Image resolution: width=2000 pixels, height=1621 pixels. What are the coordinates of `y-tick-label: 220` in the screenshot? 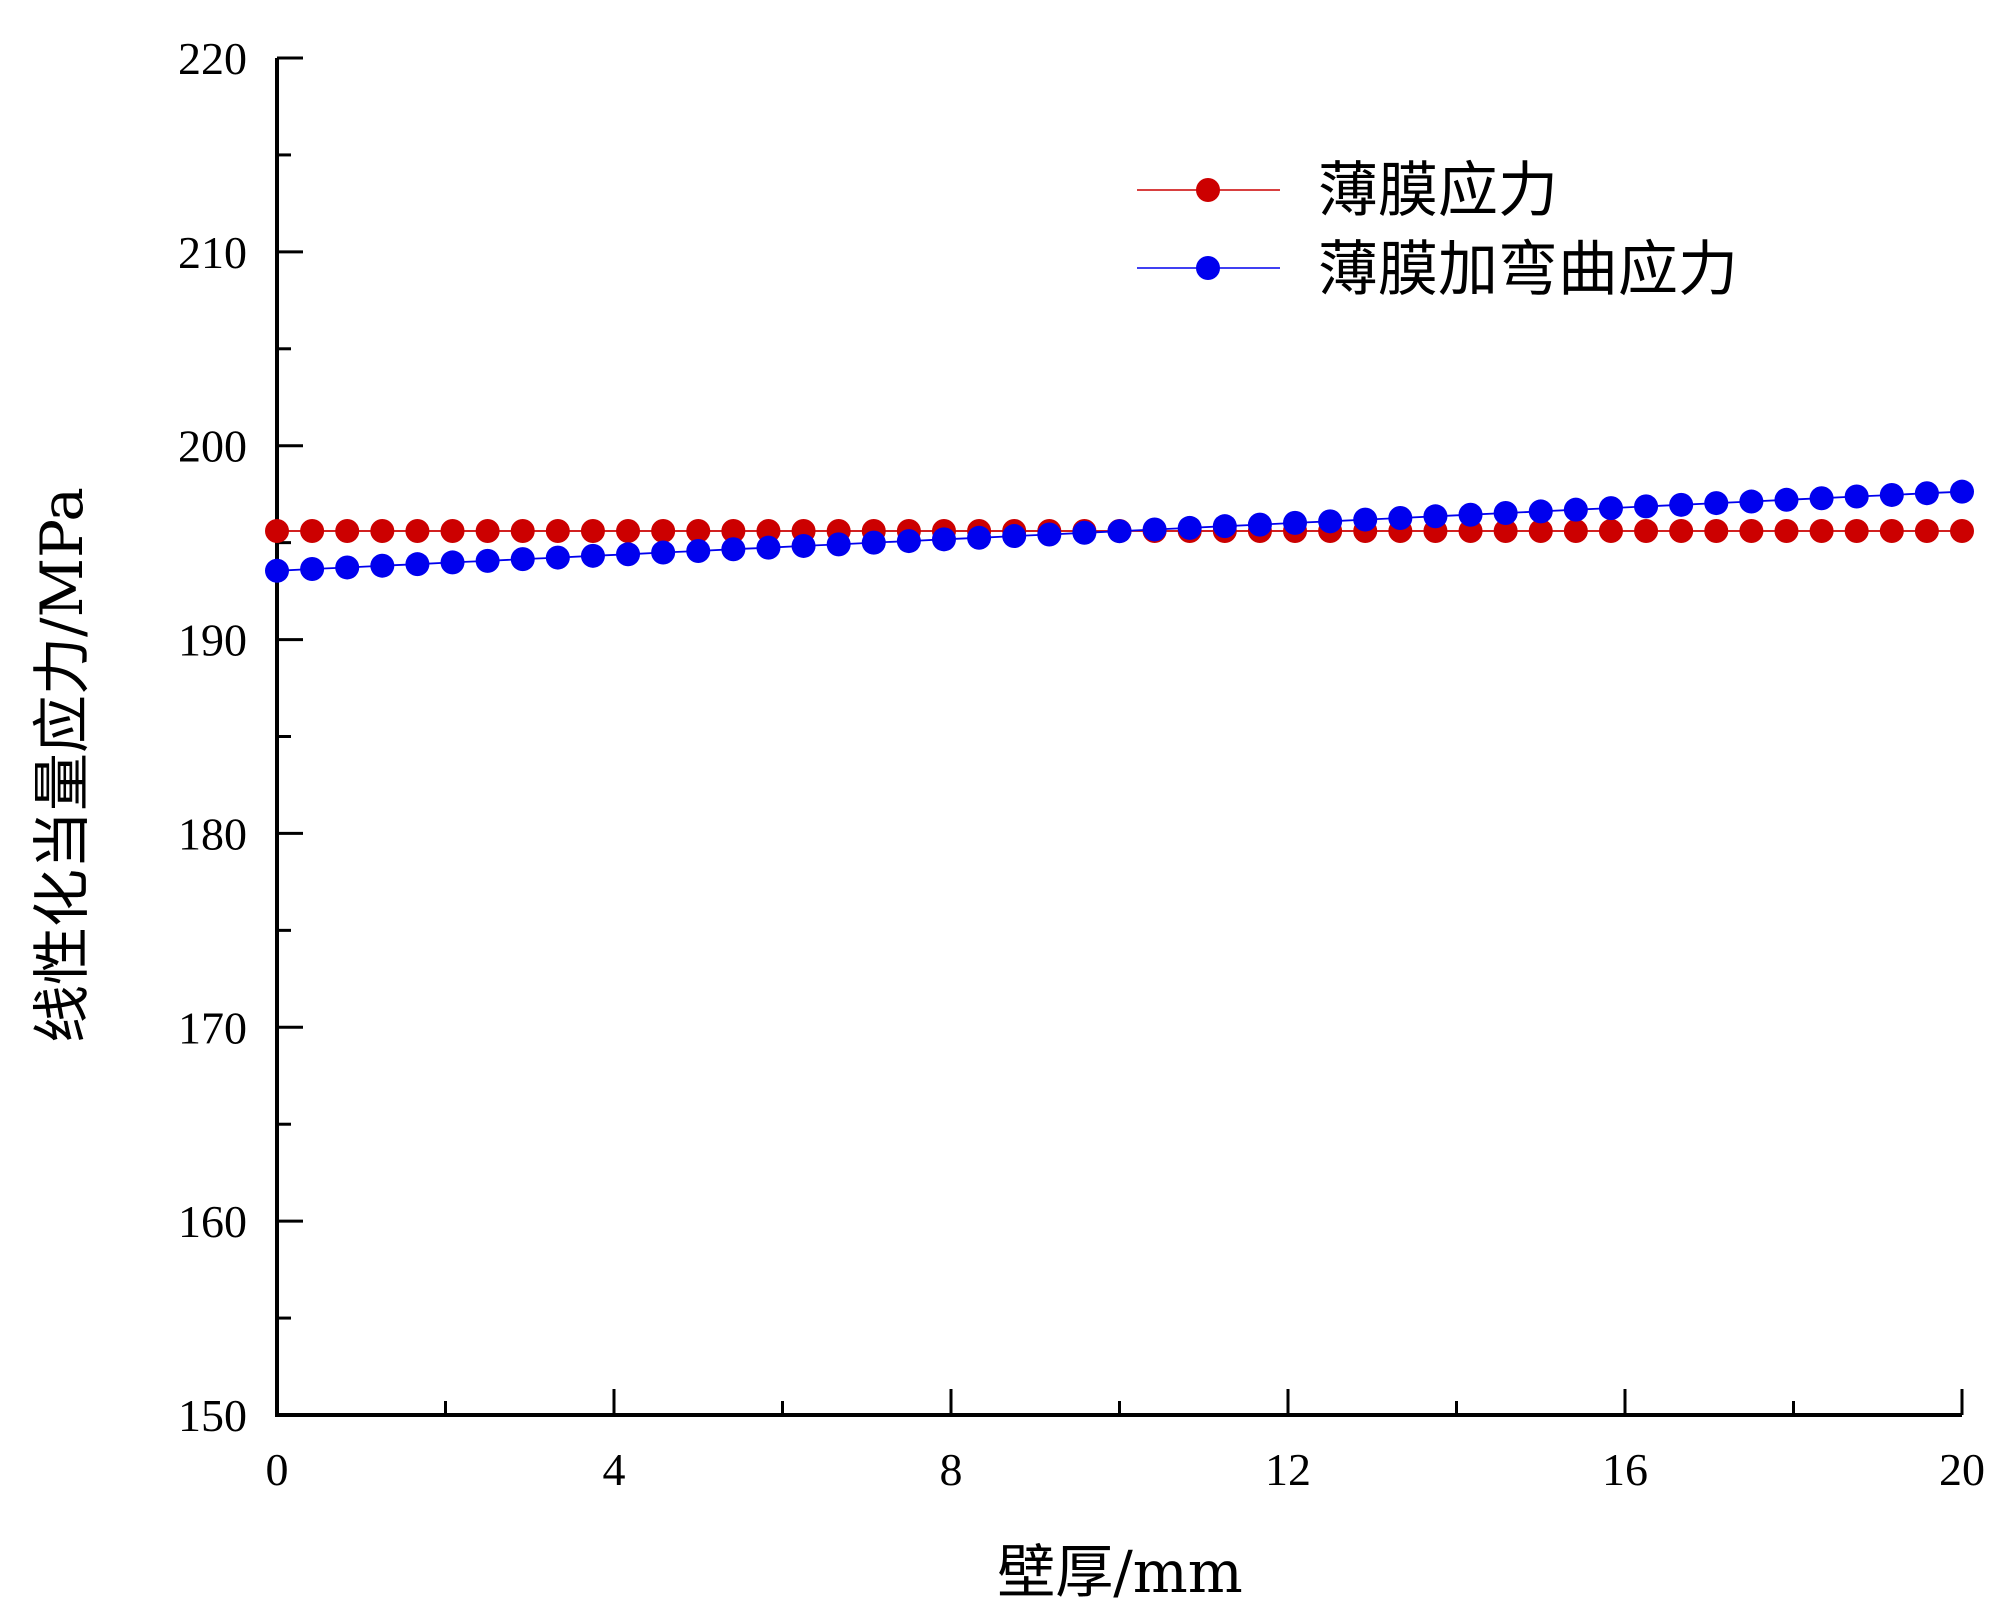 It's located at (212, 58).